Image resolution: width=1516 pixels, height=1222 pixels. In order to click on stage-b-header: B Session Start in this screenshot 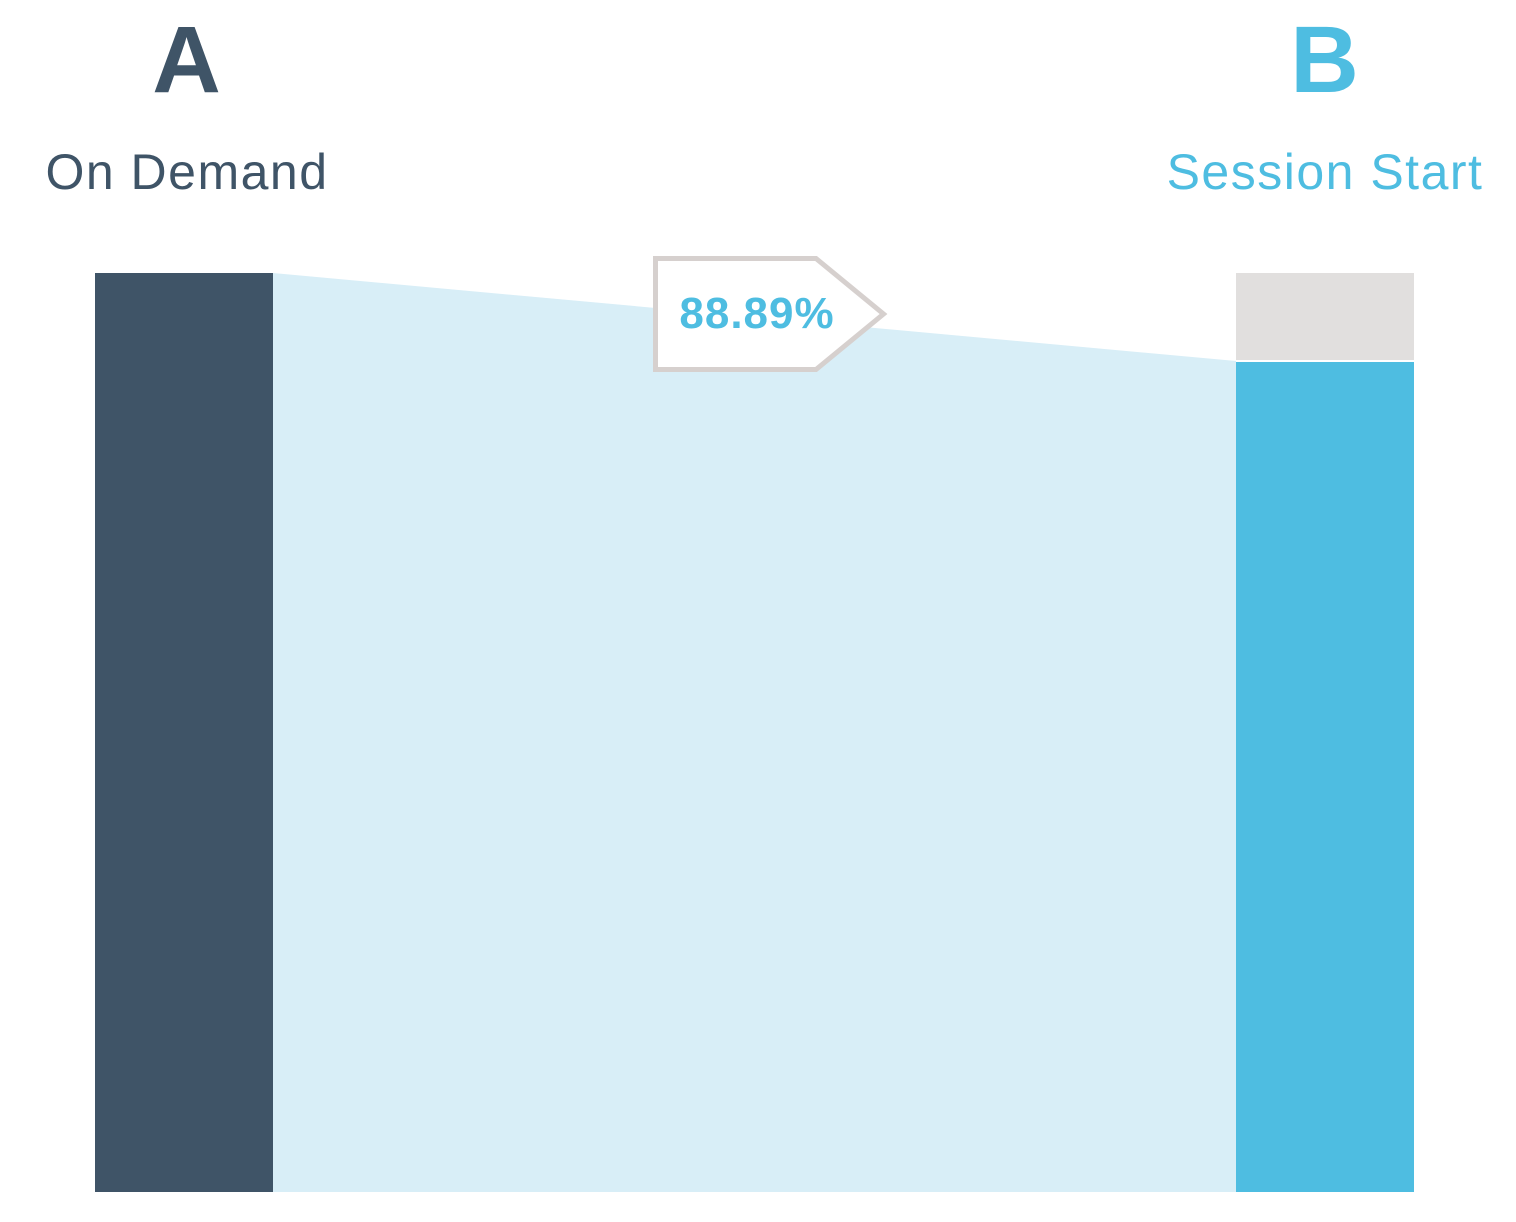, I will do `click(1325, 105)`.